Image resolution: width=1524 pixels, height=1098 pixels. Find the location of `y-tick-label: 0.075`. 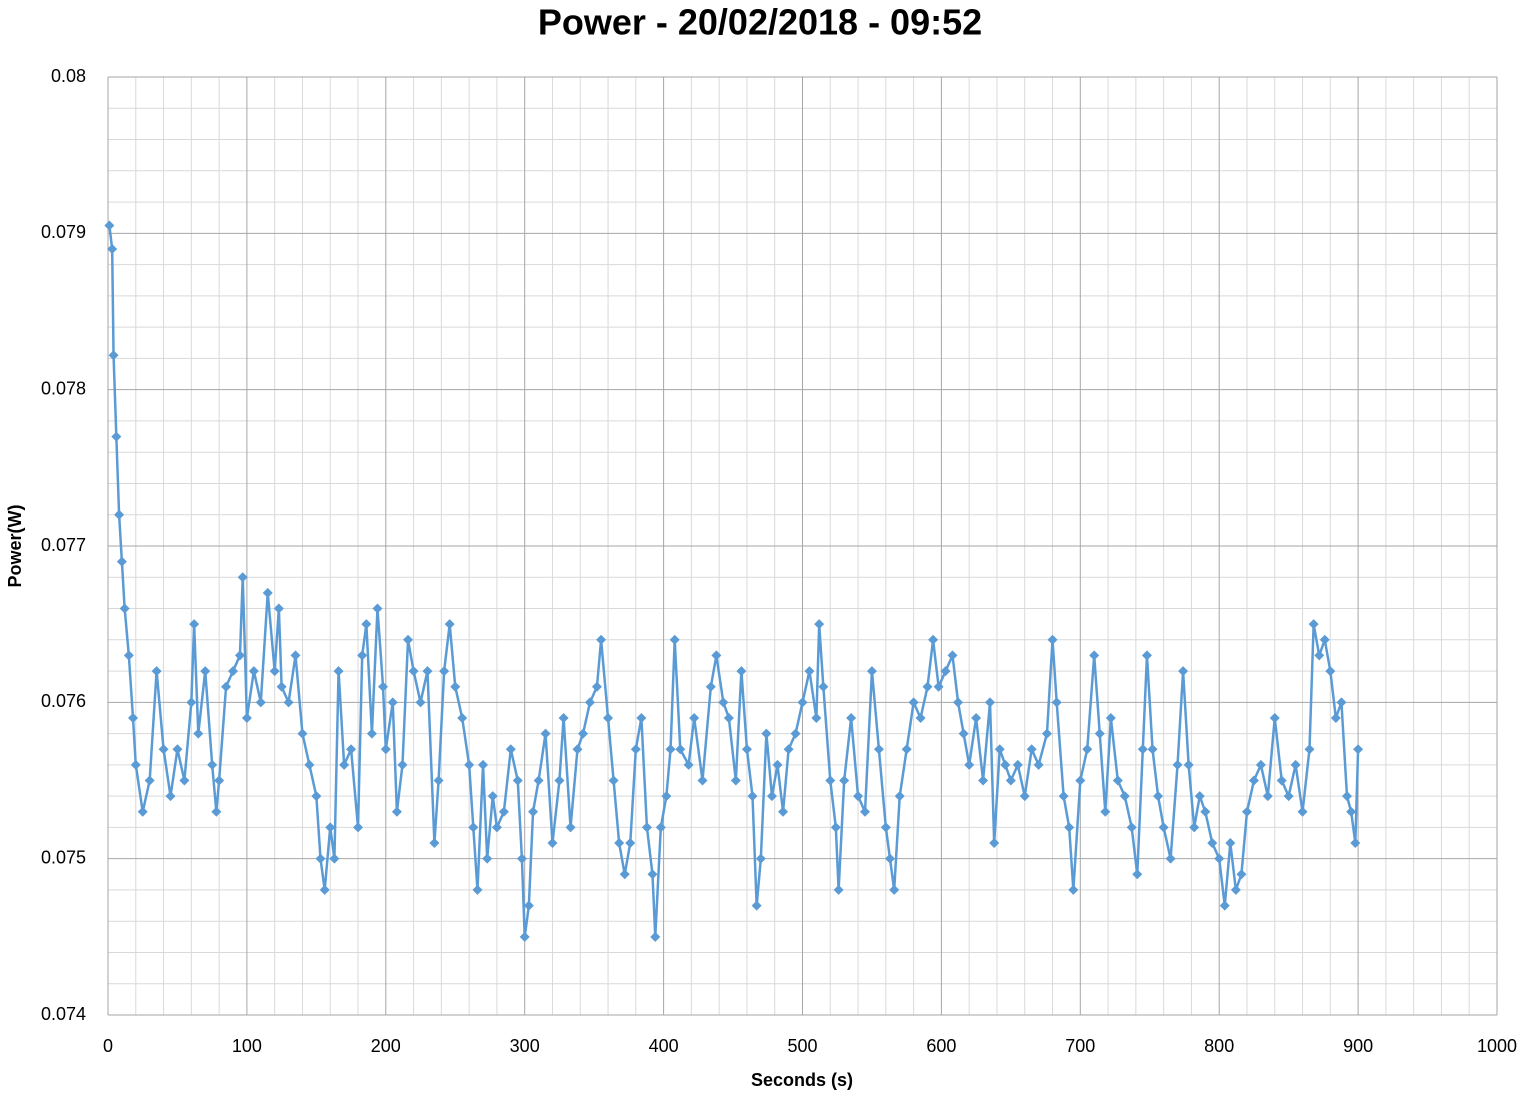

y-tick-label: 0.075 is located at coordinates (63, 857).